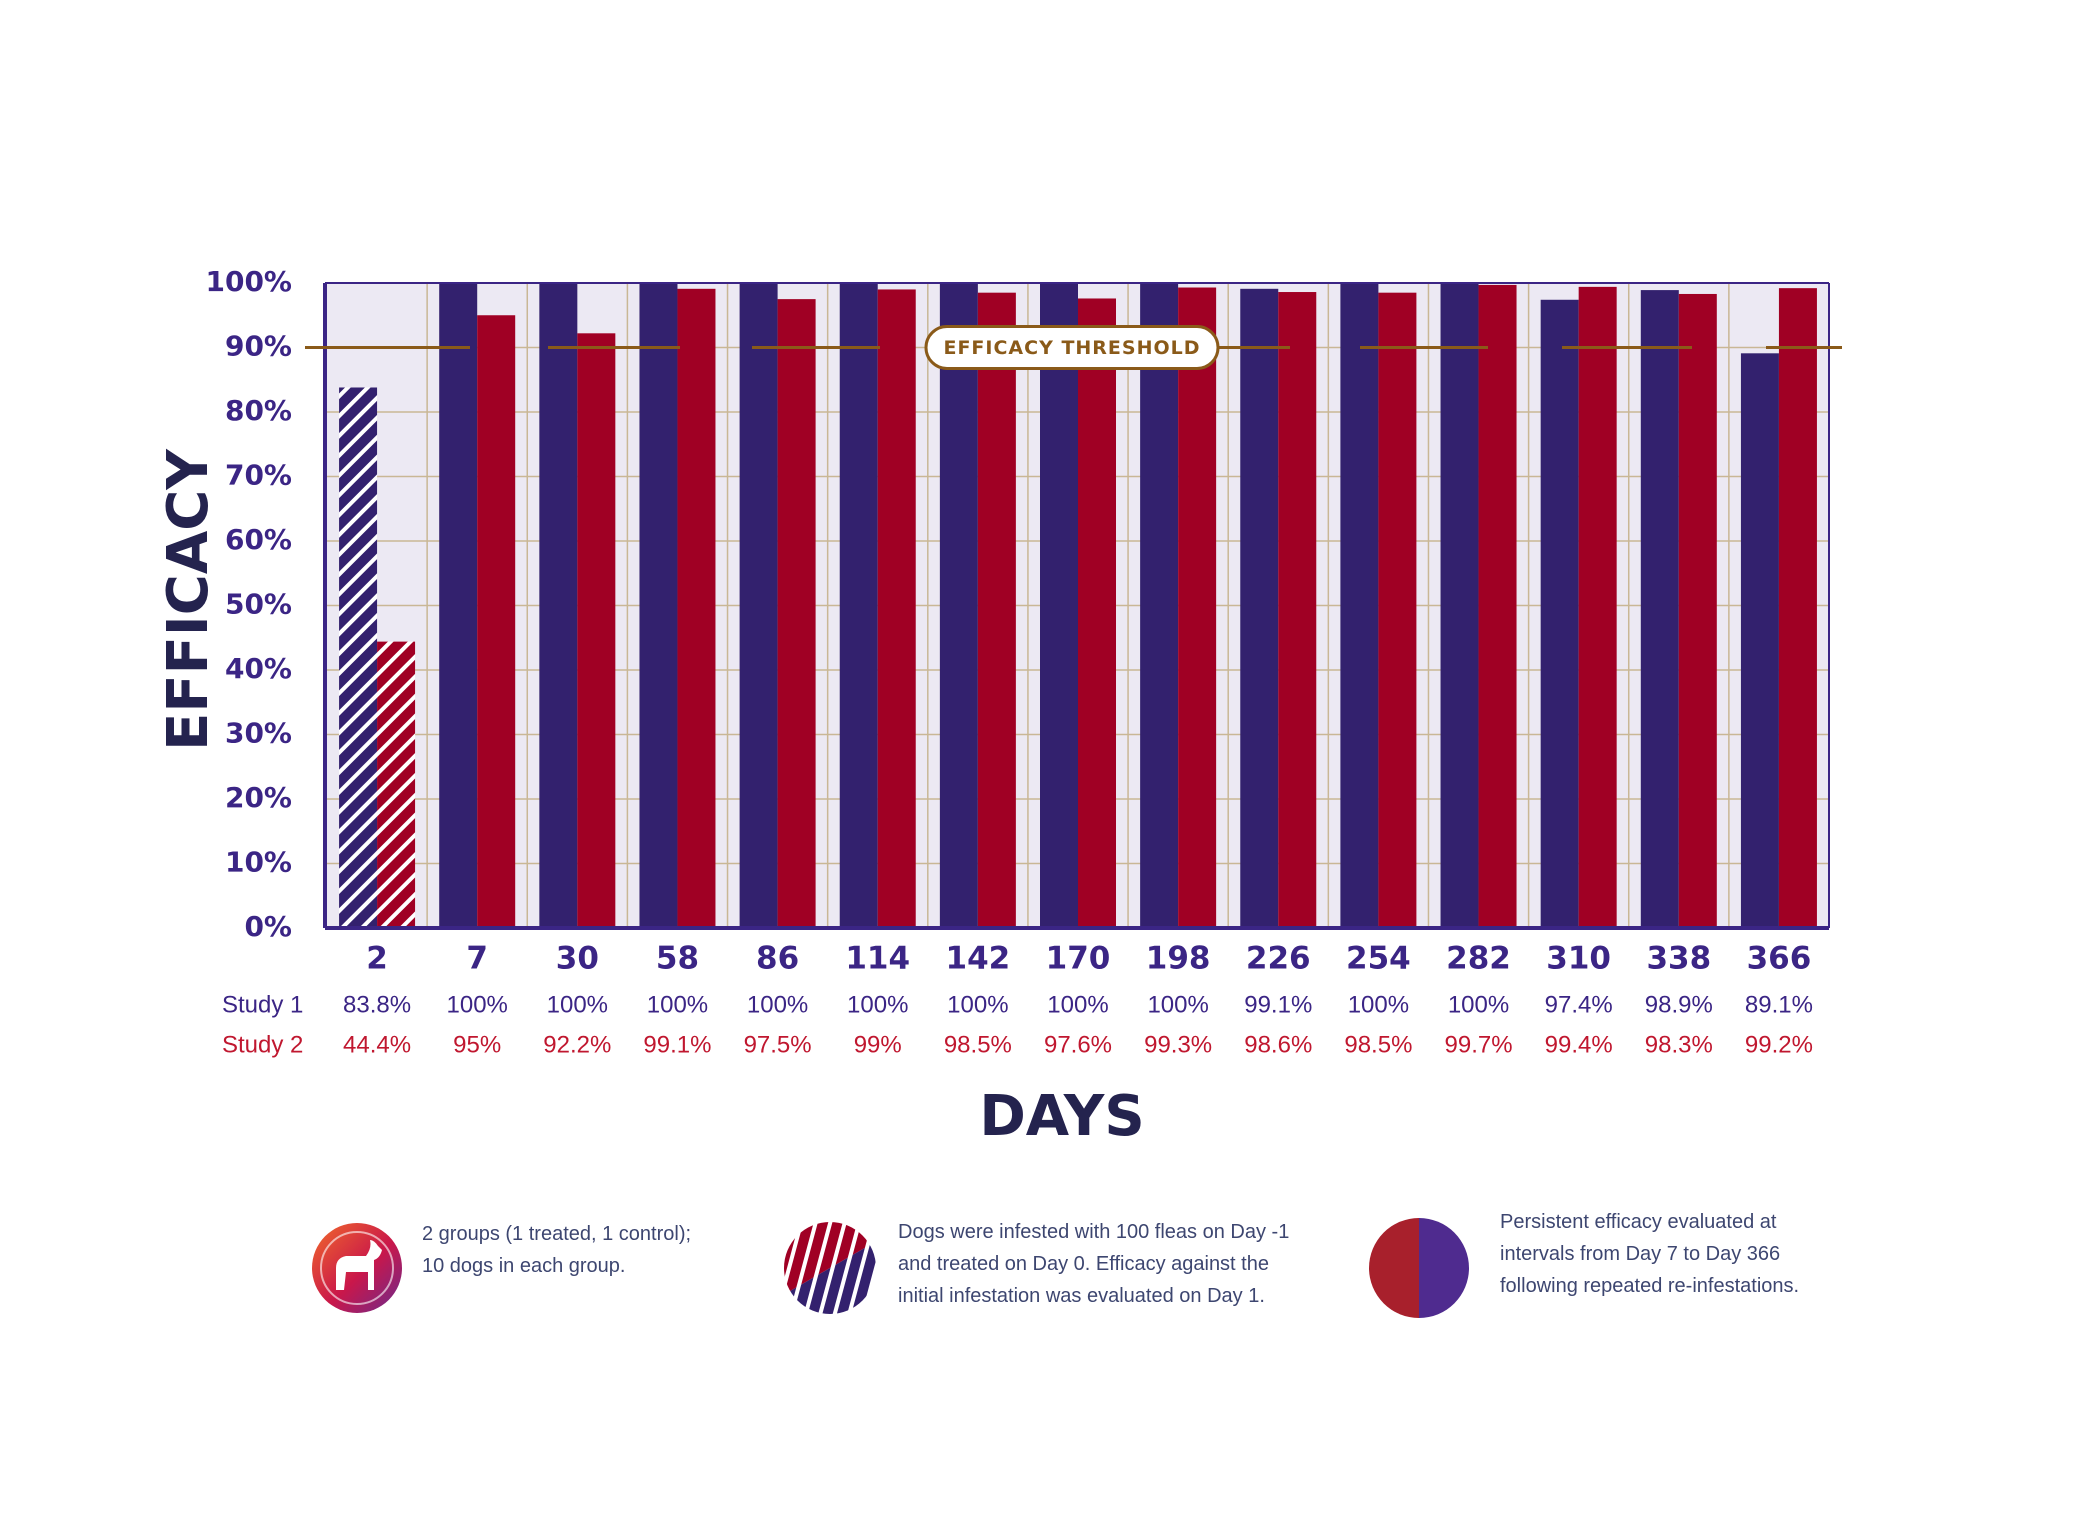  Describe the element at coordinates (1078, 1044) in the screenshot. I see `study2-value: 97.6%` at that location.